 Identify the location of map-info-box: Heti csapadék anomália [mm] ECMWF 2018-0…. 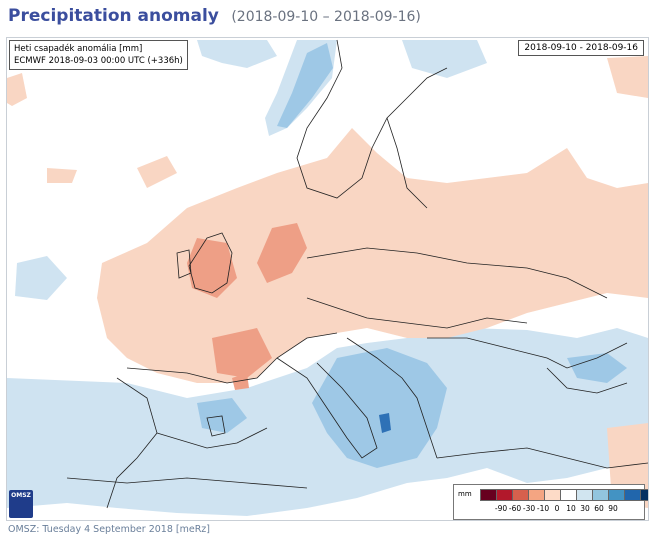
(98, 55).